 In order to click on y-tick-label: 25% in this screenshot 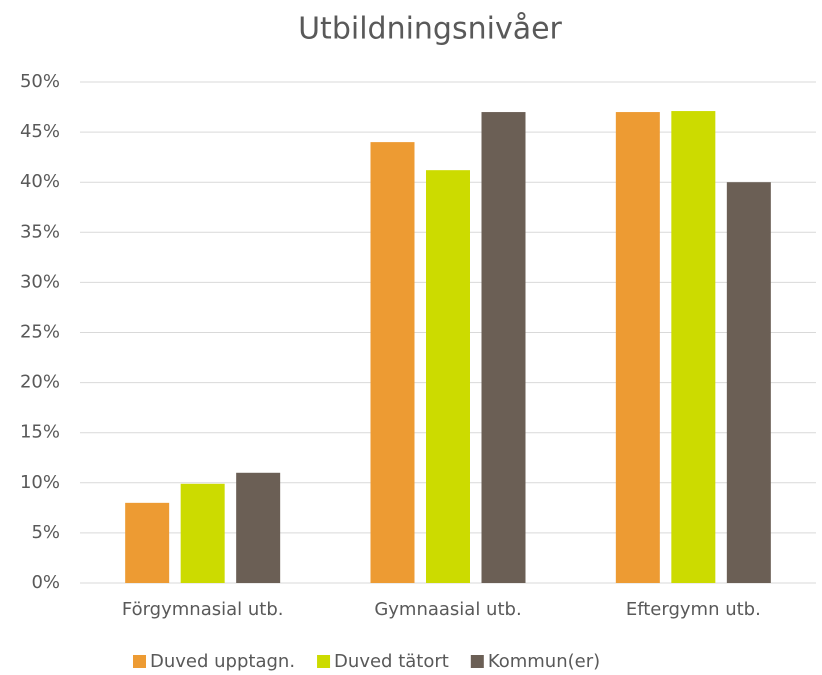, I will do `click(40, 332)`.